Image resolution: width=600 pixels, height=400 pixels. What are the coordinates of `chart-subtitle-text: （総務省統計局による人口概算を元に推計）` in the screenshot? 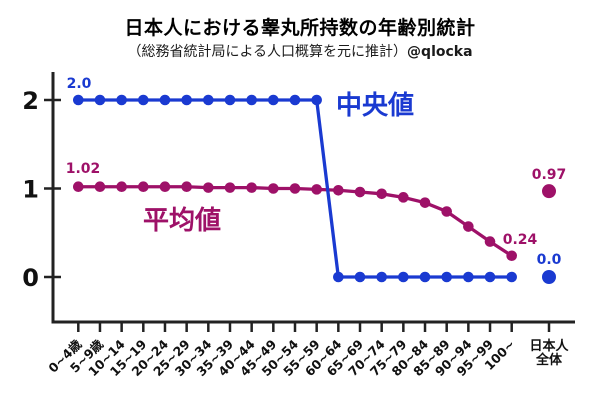 It's located at (267, 52).